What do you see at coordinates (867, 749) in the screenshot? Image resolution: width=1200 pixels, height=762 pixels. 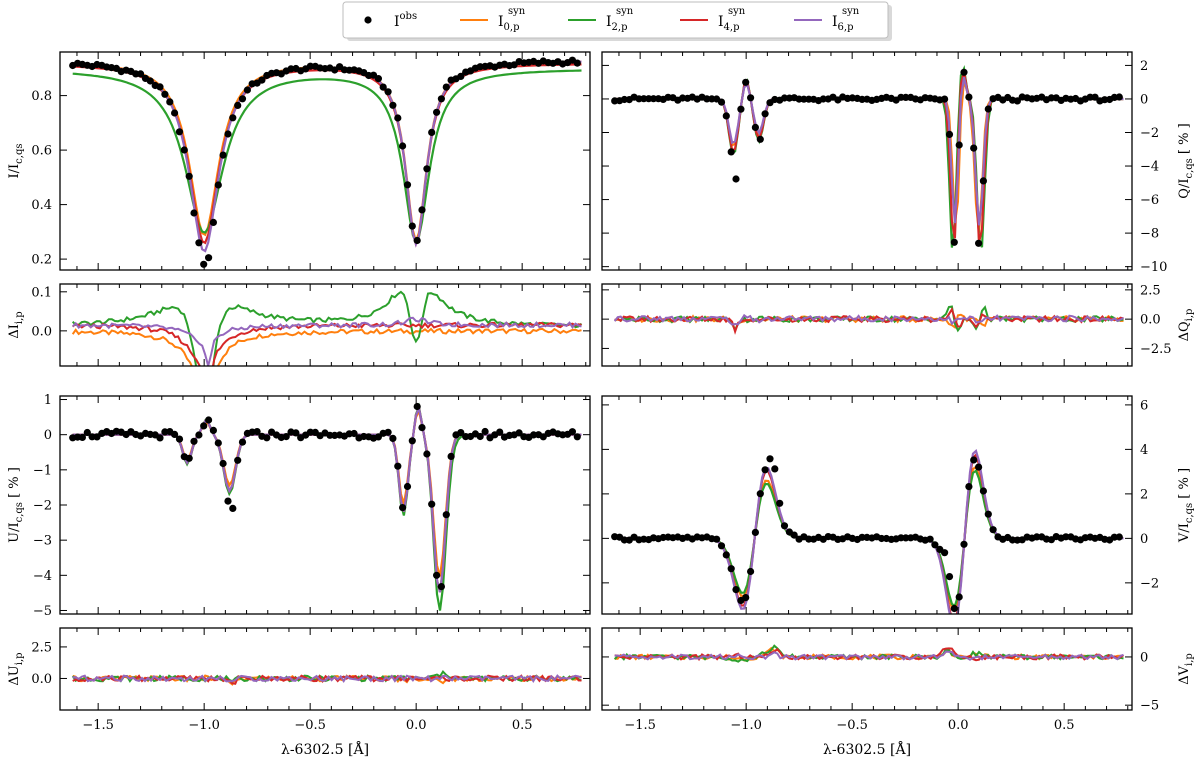 I see `x-axis-label: λ-6302.5 [Å]` at bounding box center [867, 749].